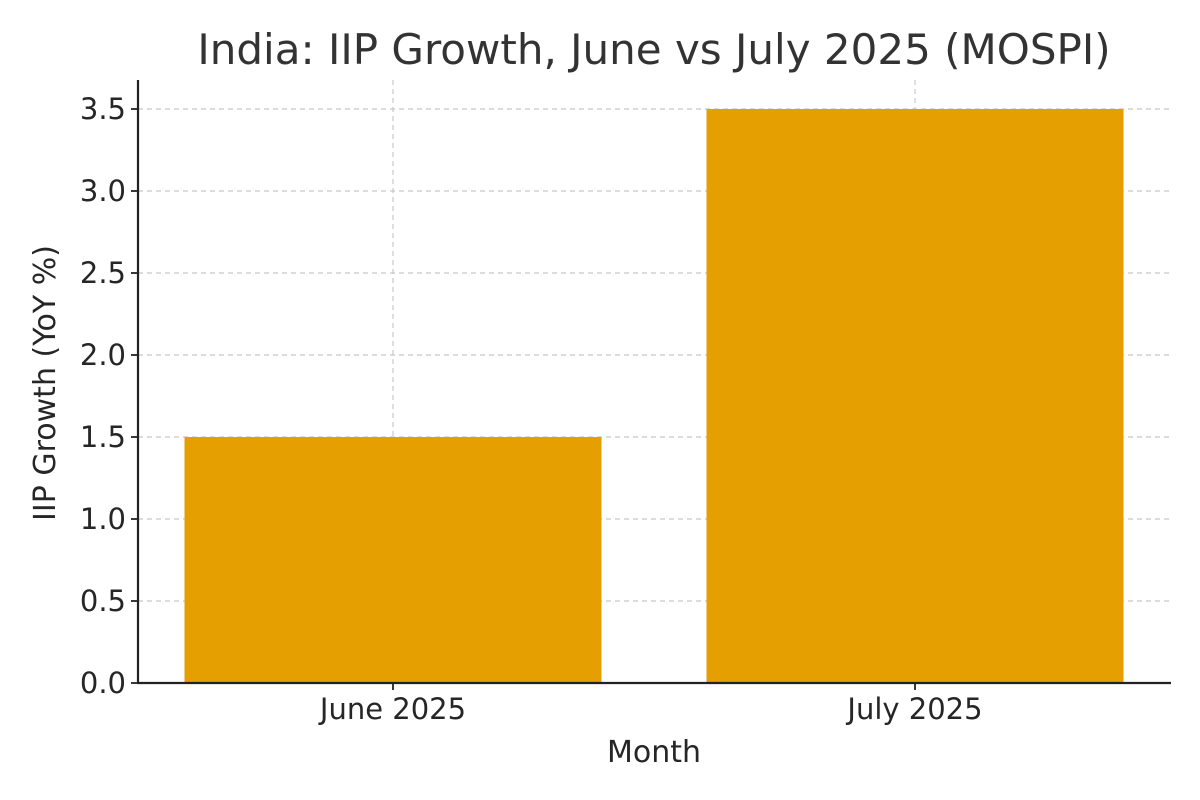 The image size is (1200, 800). What do you see at coordinates (45, 383) in the screenshot?
I see `y-axis-label: IIP Growth (YoY %)` at bounding box center [45, 383].